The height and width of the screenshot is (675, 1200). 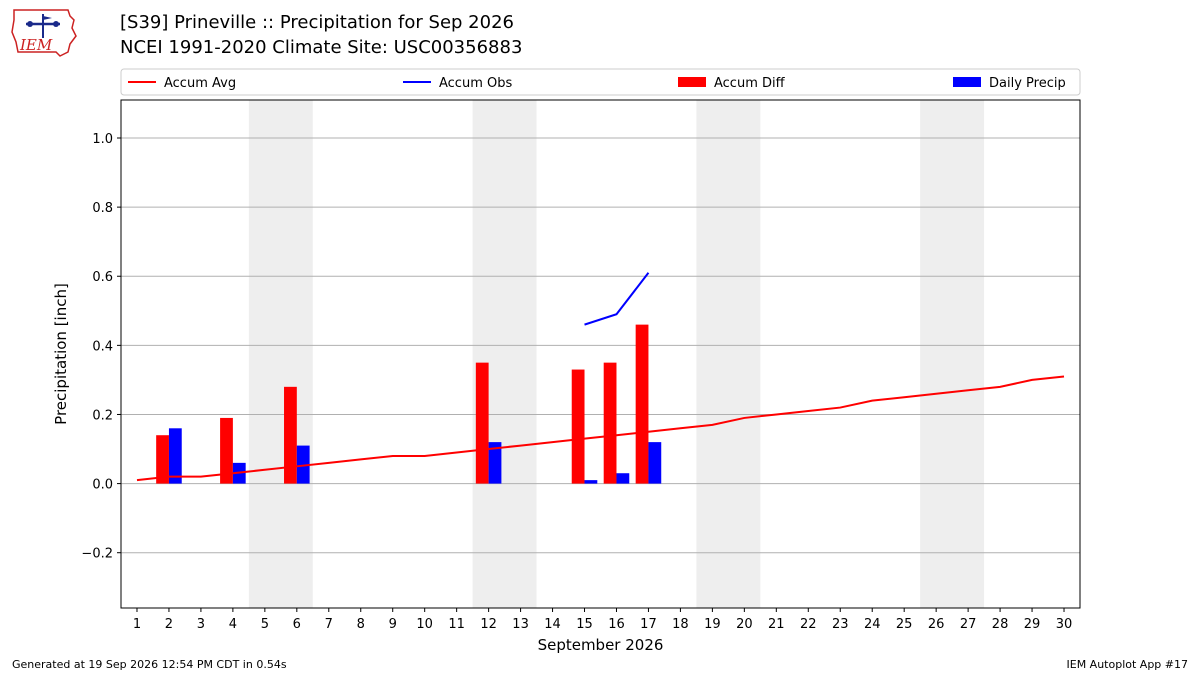 What do you see at coordinates (840, 624) in the screenshot?
I see `x-tick-label: 23` at bounding box center [840, 624].